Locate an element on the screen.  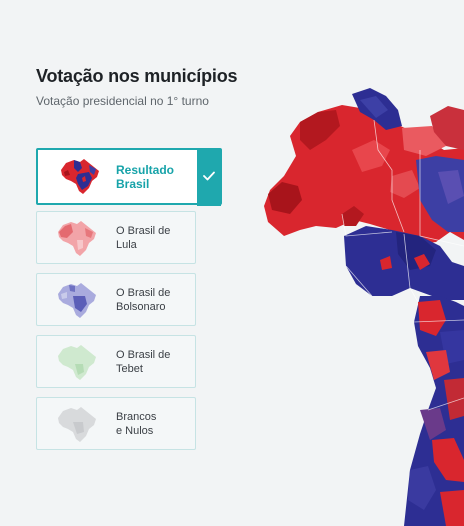
option-label: Brancos e Nulos is located at coordinates (154, 424).